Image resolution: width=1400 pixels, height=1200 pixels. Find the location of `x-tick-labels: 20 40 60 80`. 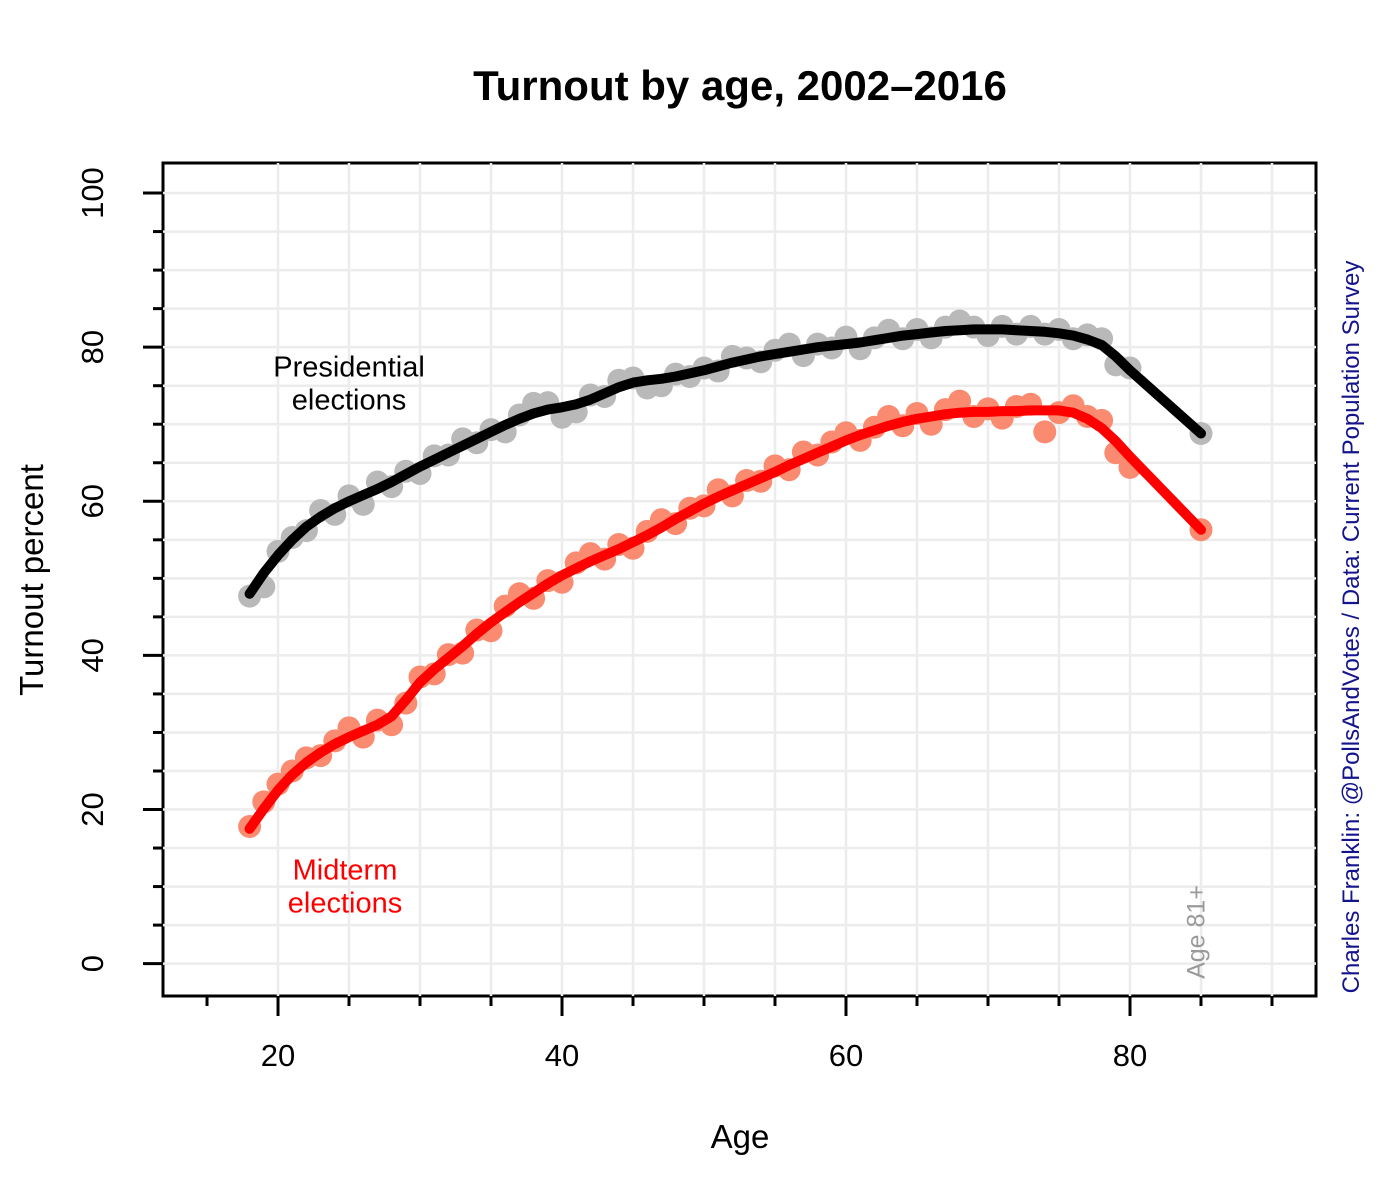

x-tick-labels: 20 40 60 80 is located at coordinates (704, 1055).